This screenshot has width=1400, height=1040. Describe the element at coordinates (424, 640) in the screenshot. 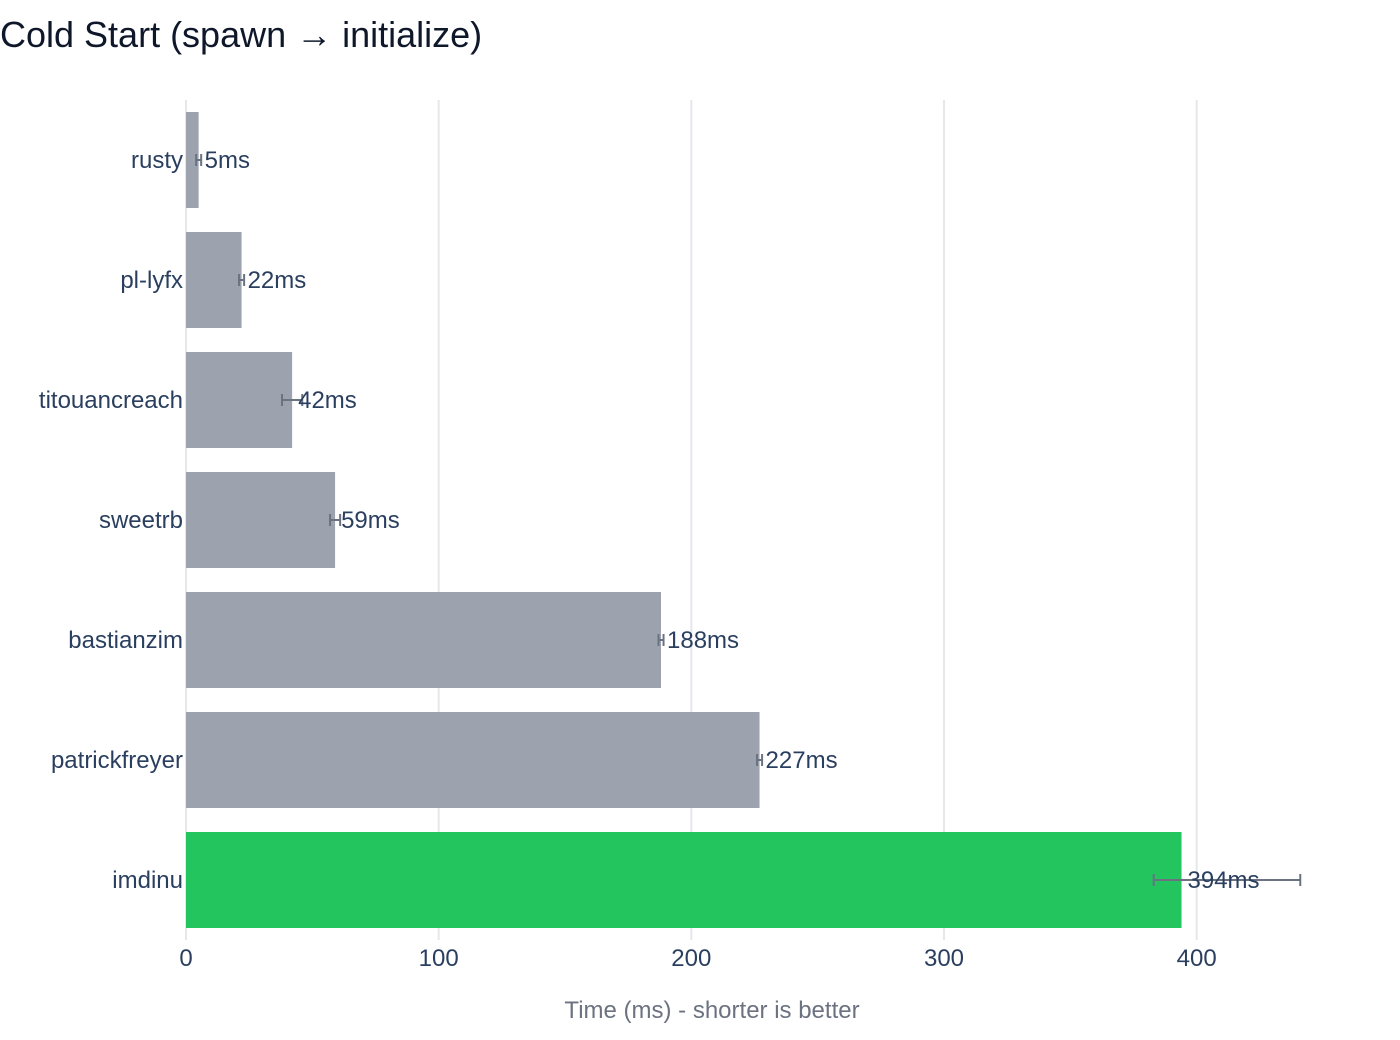

I see `bar-bastianzim` at that location.